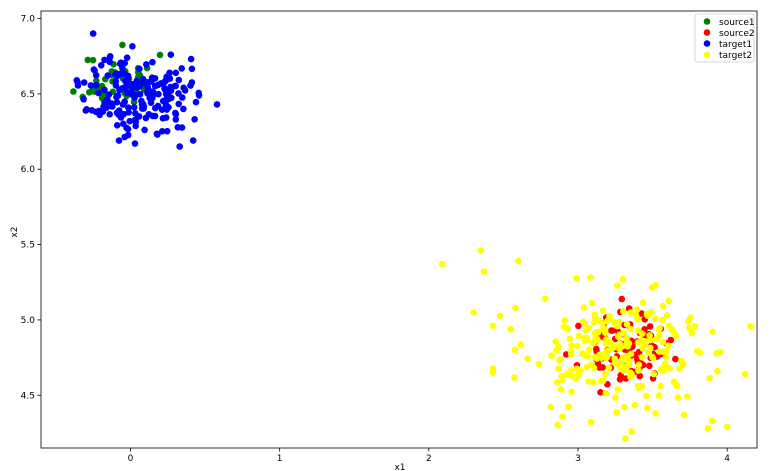 The width and height of the screenshot is (772, 471). What do you see at coordinates (28, 95) in the screenshot?
I see `y-tick-label: 6.5` at bounding box center [28, 95].